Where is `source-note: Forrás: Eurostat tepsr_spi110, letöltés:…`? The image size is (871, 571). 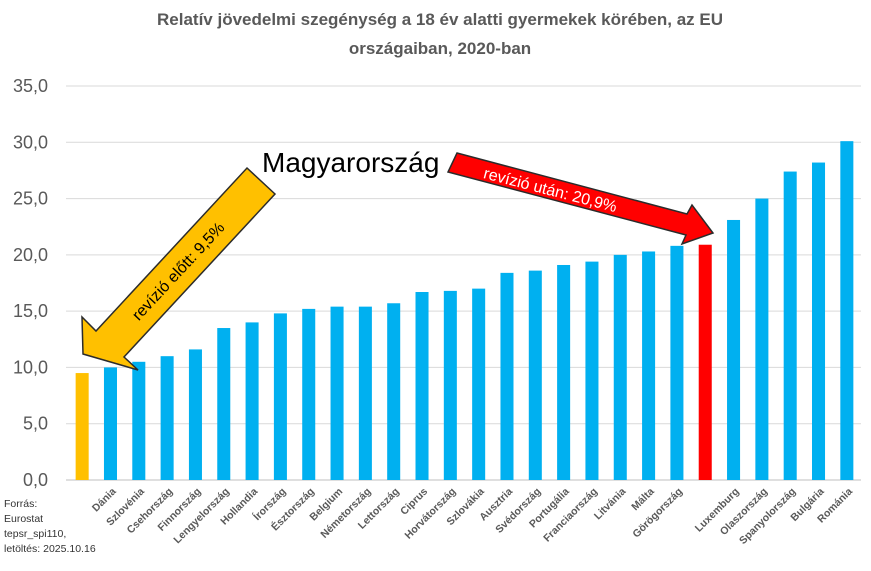 source-note: Forrás: Eurostat tepsr_spi110, letöltés:… is located at coordinates (50, 527).